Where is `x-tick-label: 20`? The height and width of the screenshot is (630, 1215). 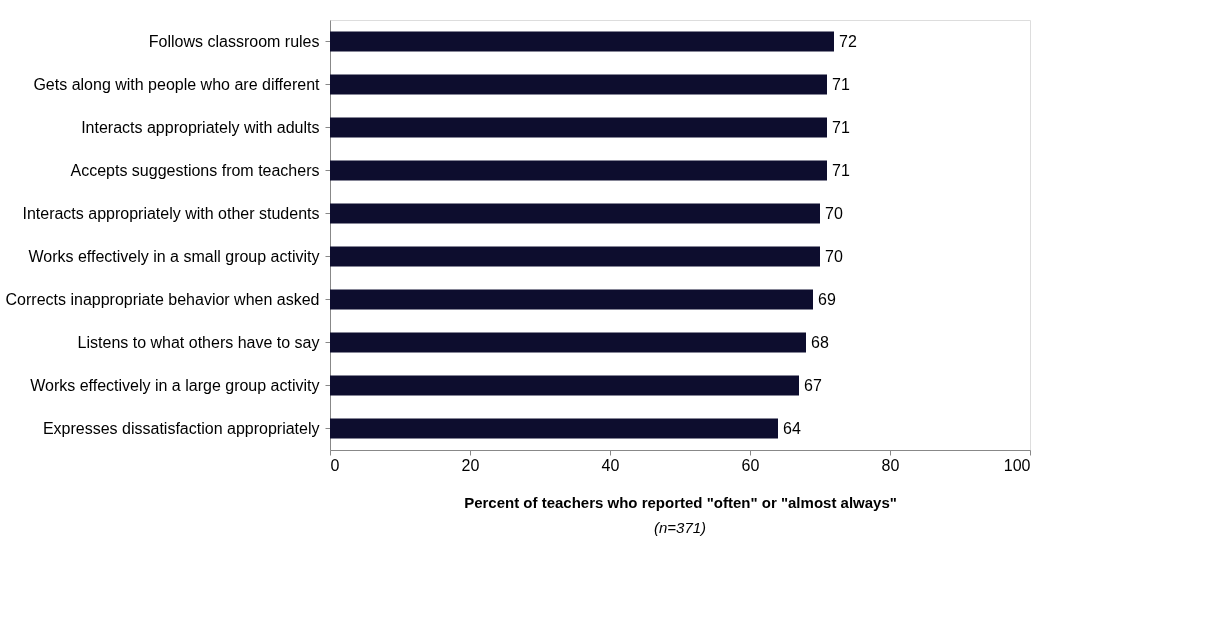
x-tick-label: 20 is located at coordinates (470, 465).